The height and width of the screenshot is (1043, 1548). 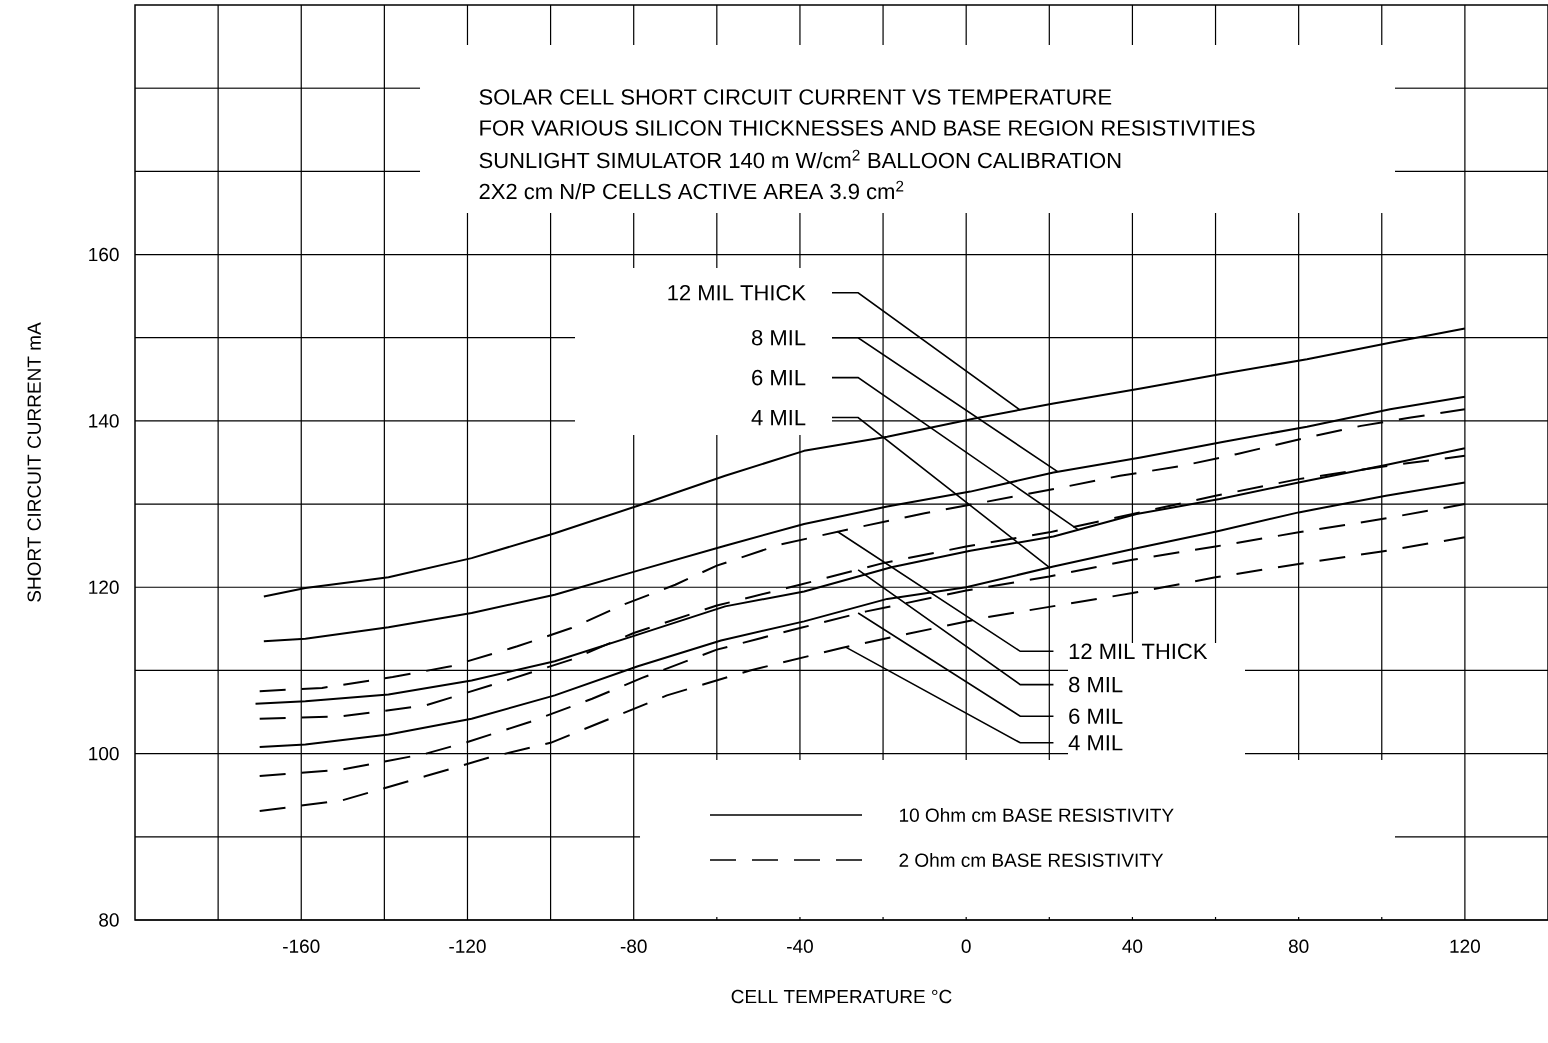 What do you see at coordinates (1132, 946) in the screenshot?
I see `x-tick-label: 40` at bounding box center [1132, 946].